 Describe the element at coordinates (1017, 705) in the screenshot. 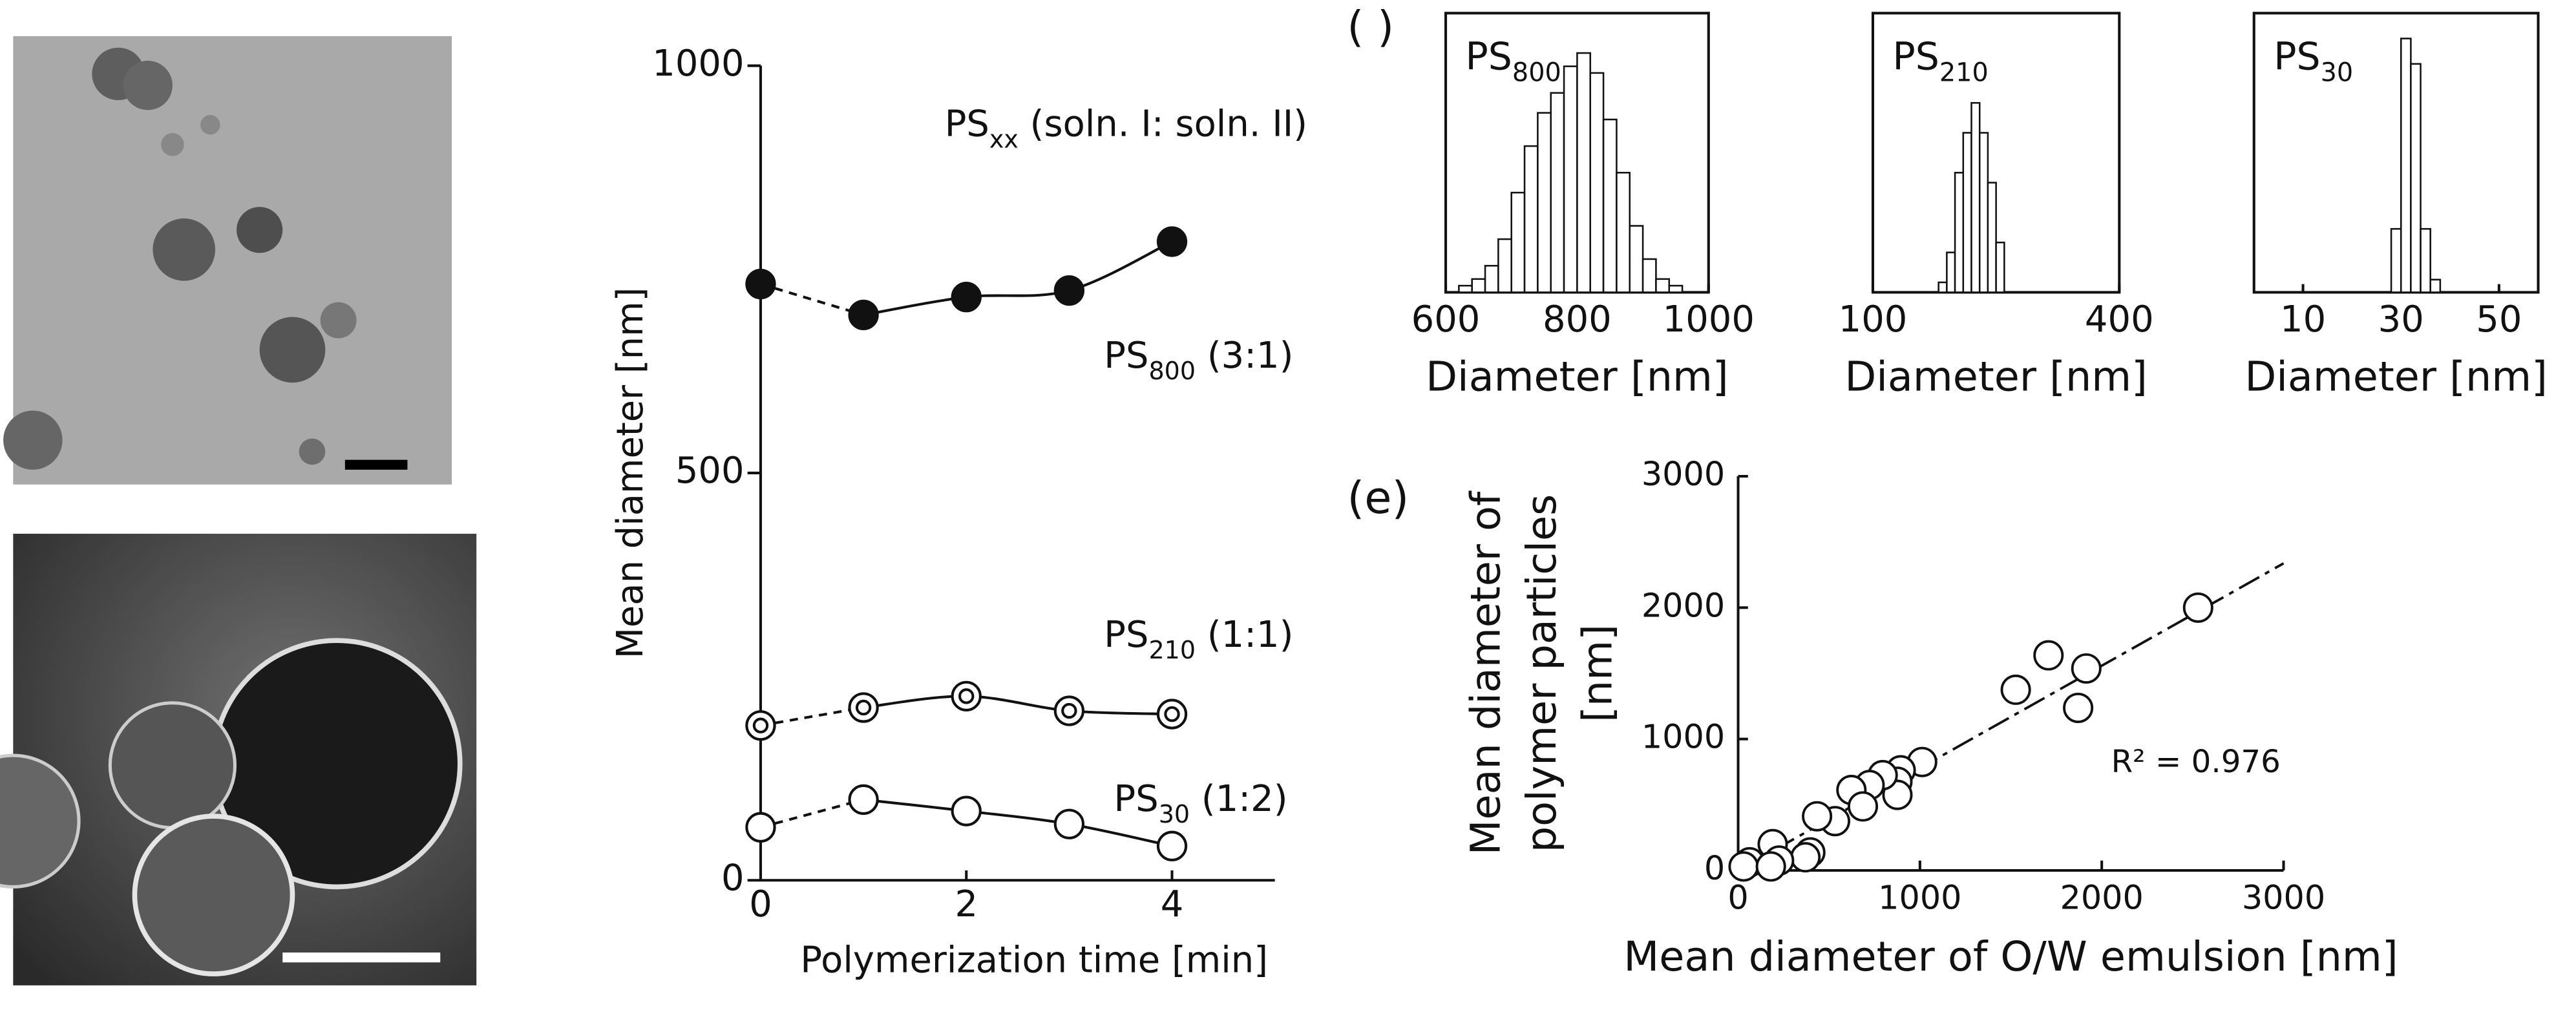

I see `fit-curve` at that location.